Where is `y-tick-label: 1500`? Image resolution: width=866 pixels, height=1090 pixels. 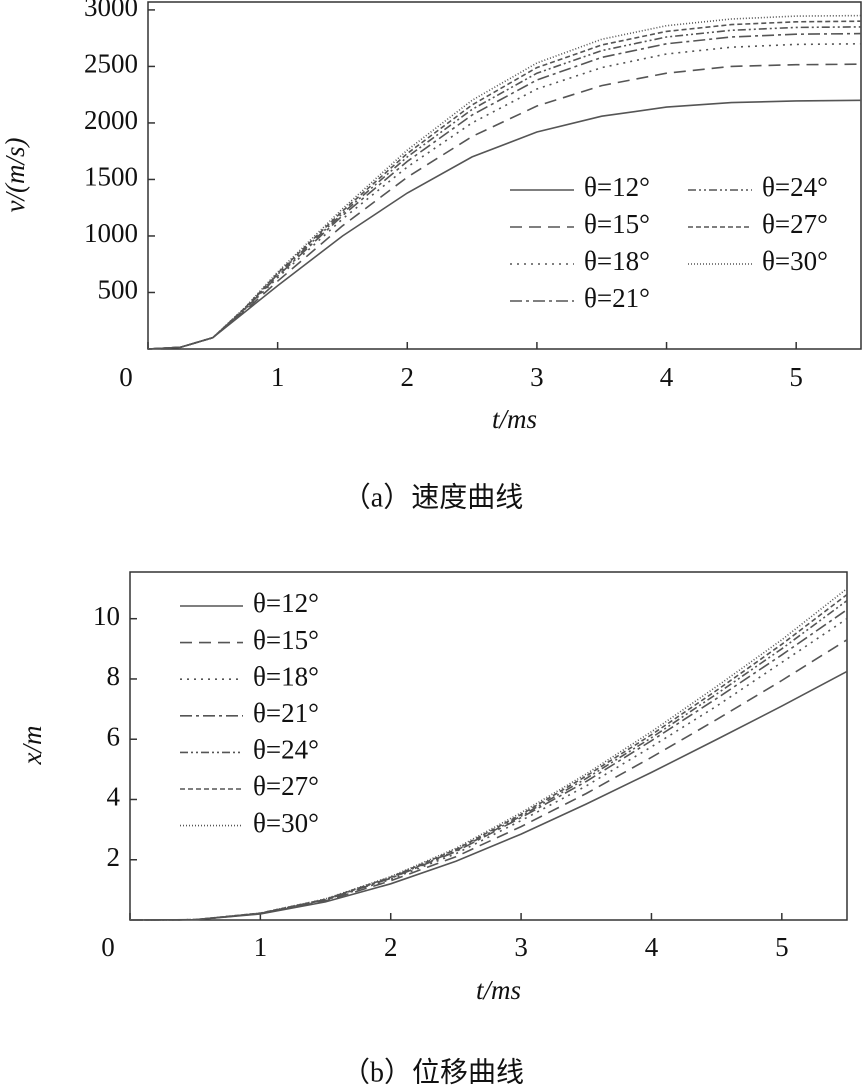 y-tick-label: 1500 is located at coordinates (111, 177).